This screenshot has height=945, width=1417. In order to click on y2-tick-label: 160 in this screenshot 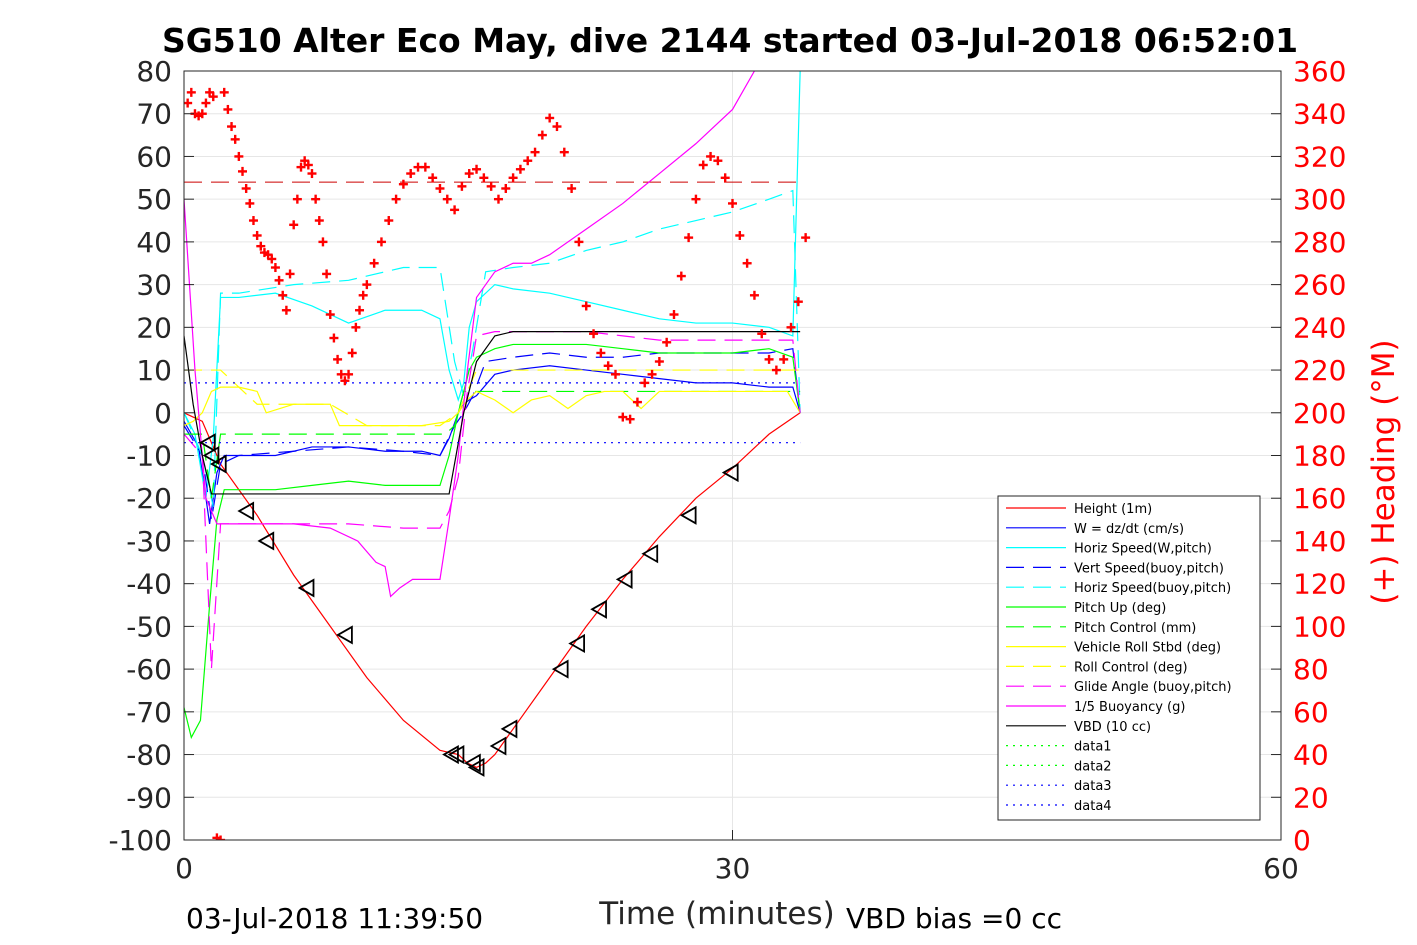, I will do `click(1319, 498)`.